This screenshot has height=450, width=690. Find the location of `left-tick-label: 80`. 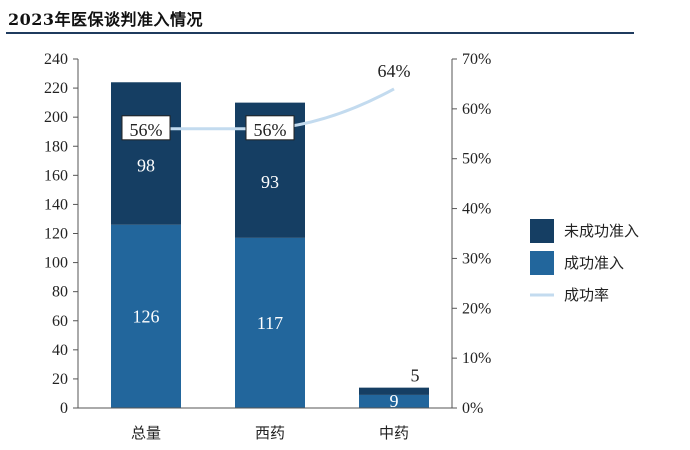

left-tick-label: 80 is located at coordinates (60, 292).